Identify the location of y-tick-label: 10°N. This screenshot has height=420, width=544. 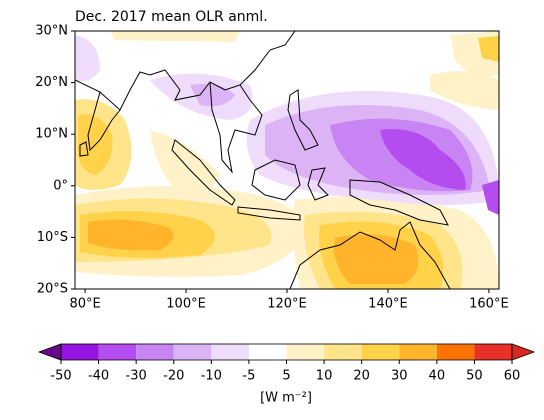
(51, 134).